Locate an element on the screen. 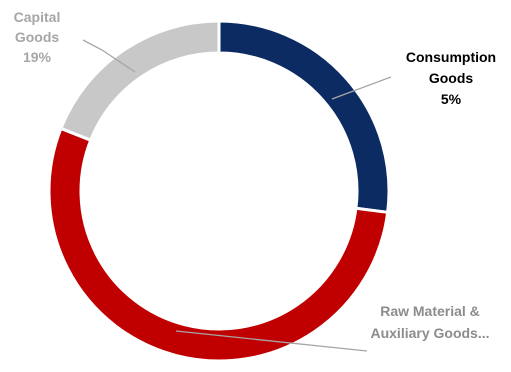 This screenshot has height=372, width=511. data-label-line: 5% is located at coordinates (451, 99).